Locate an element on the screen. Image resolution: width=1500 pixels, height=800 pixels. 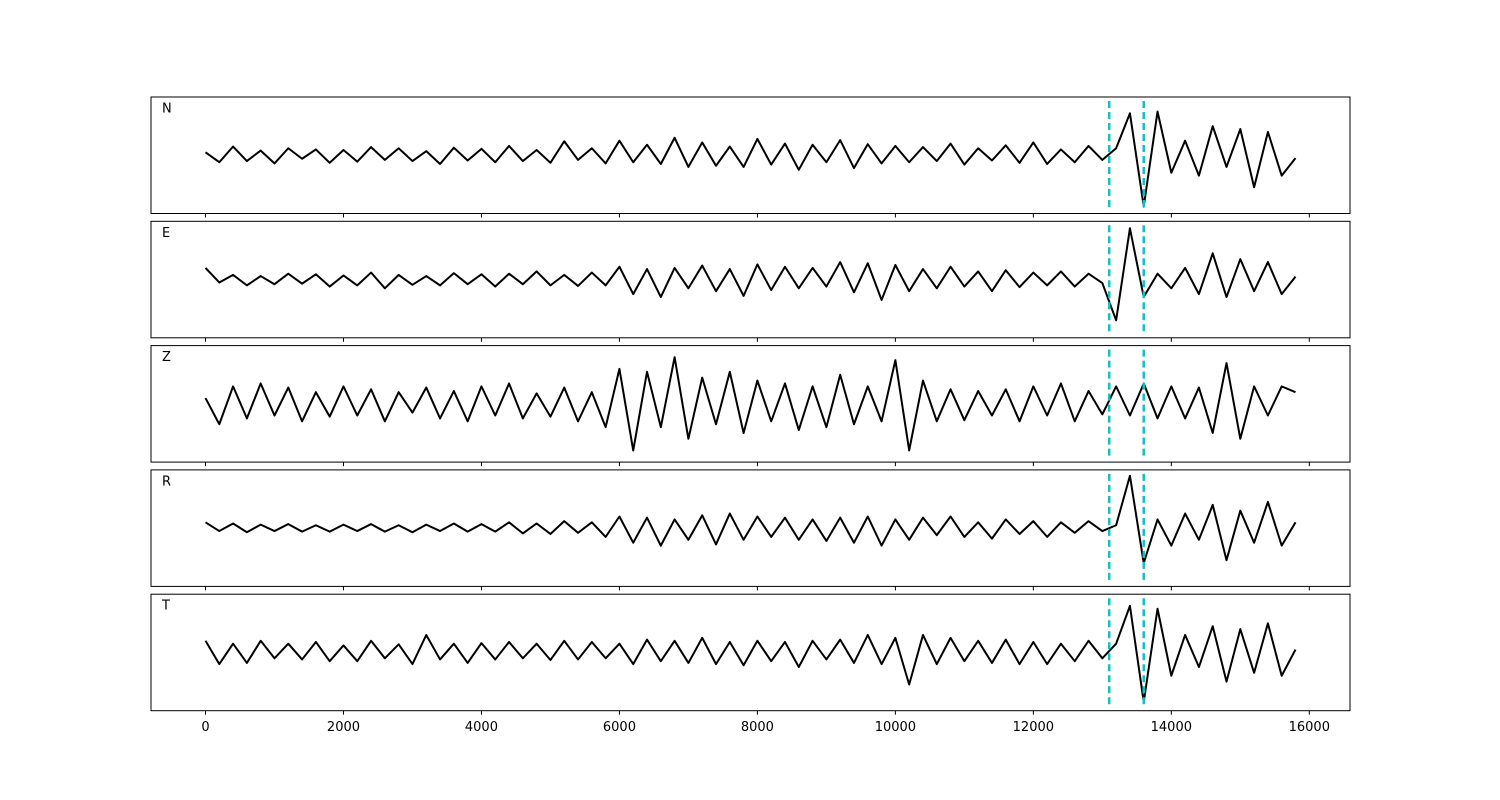
x-tick-label: 6000 is located at coordinates (619, 727).